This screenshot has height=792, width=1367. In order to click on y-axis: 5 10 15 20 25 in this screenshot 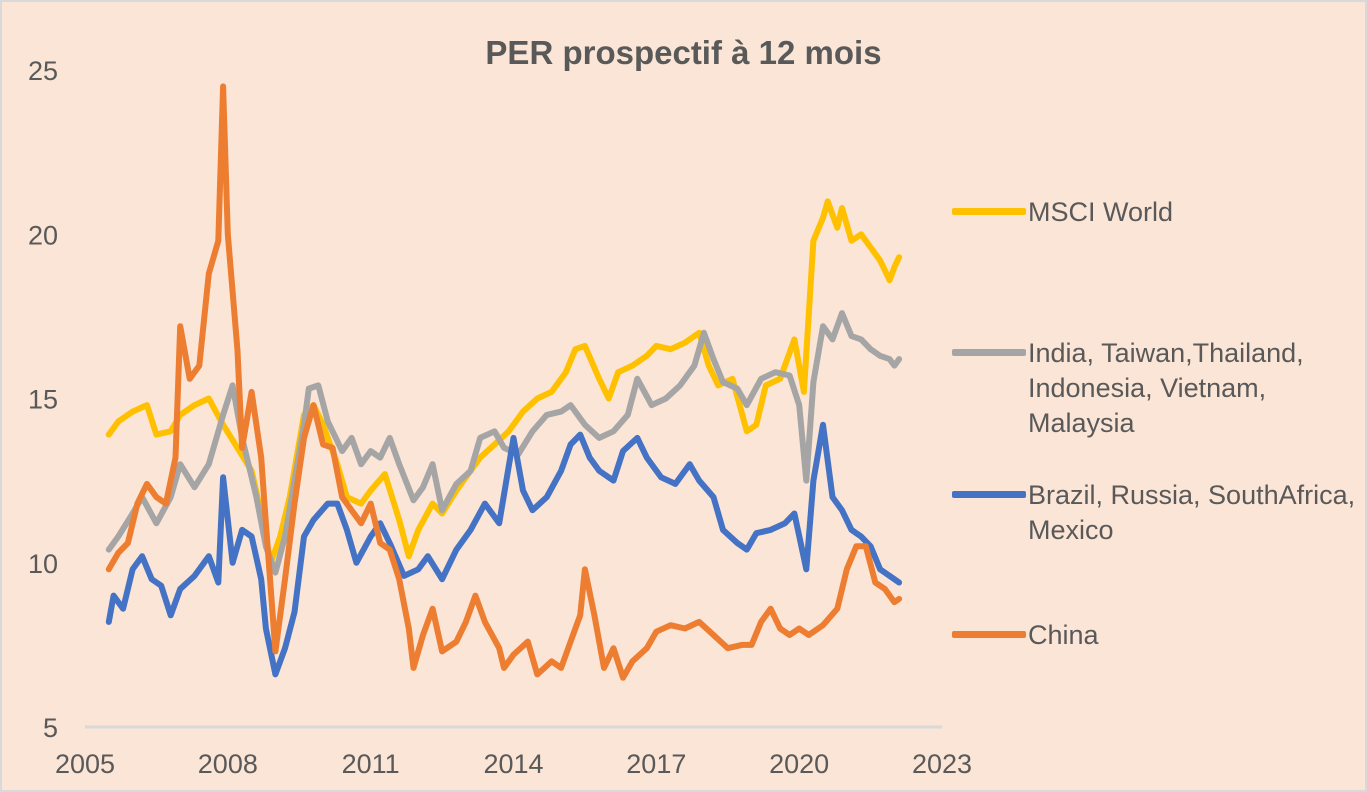, I will do `click(43, 399)`.